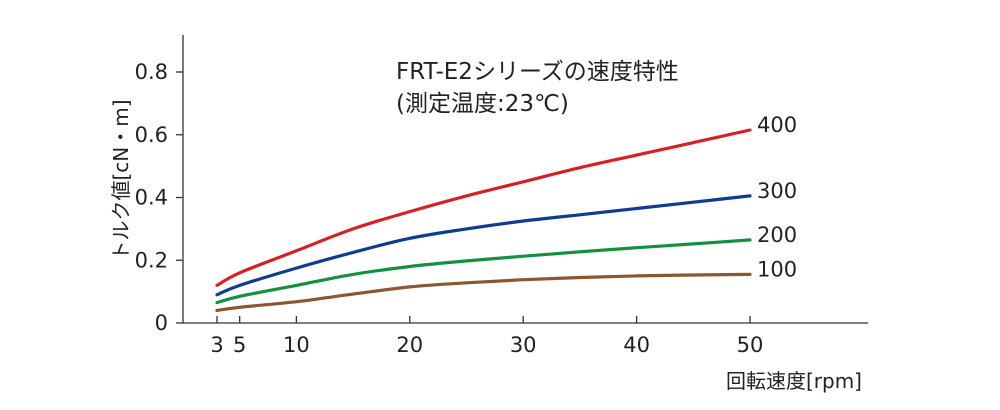  Describe the element at coordinates (777, 269) in the screenshot. I see `series-label-100: 100` at that location.